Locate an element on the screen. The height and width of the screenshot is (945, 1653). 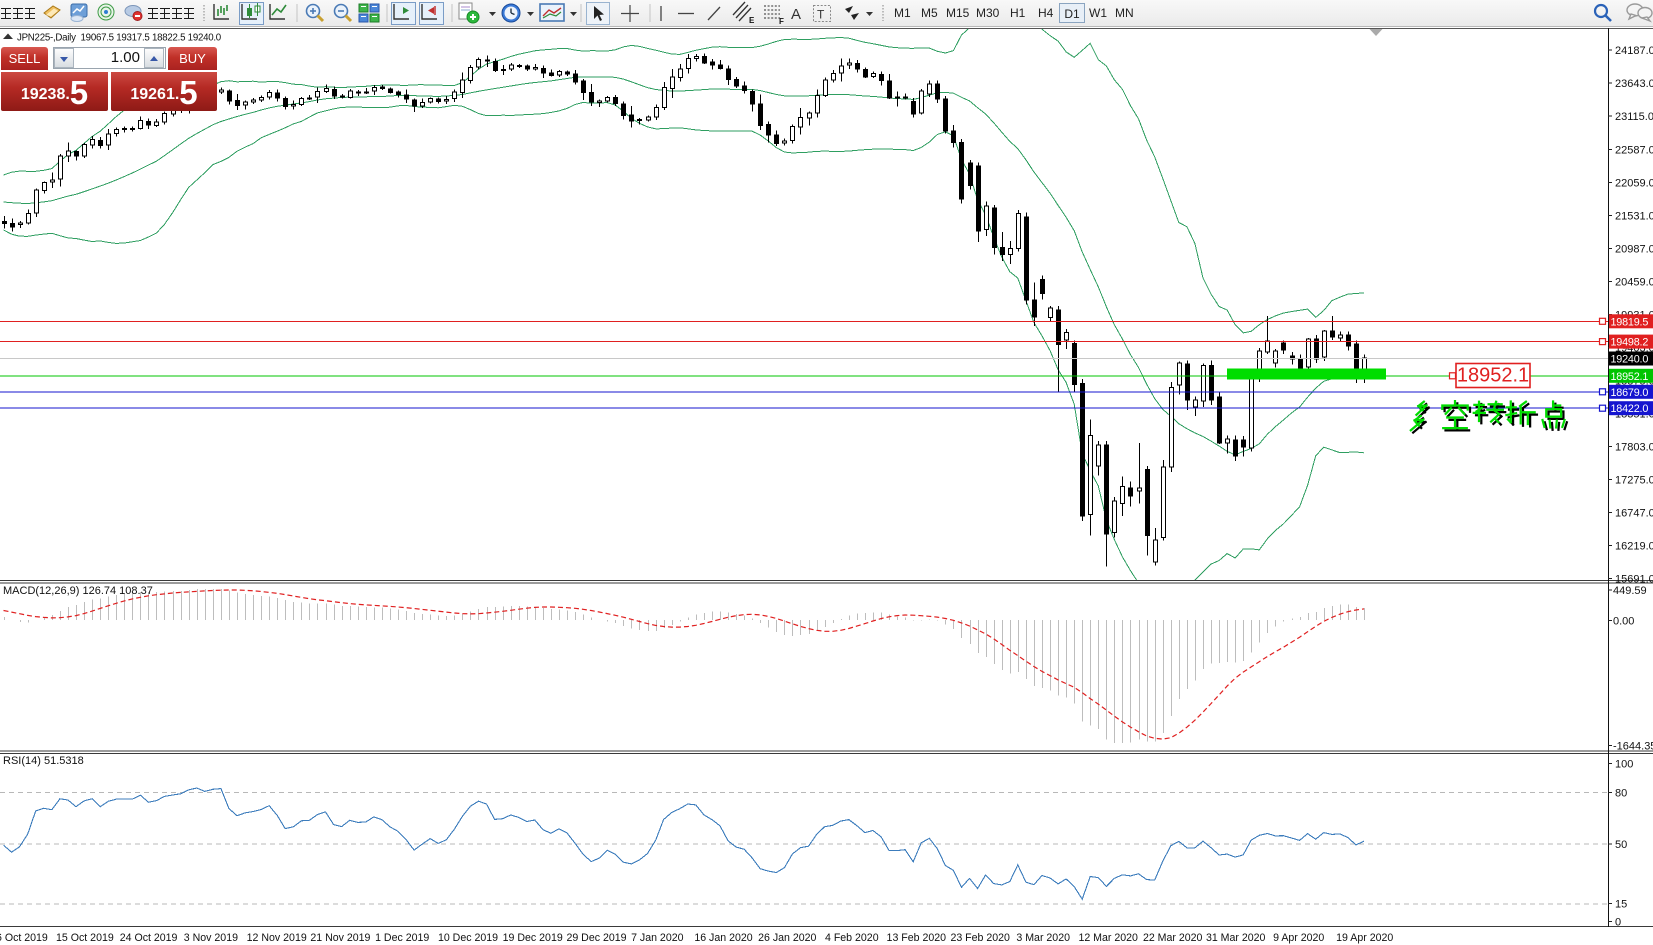
svg-text: 0.00 is located at coordinates (1623, 622).